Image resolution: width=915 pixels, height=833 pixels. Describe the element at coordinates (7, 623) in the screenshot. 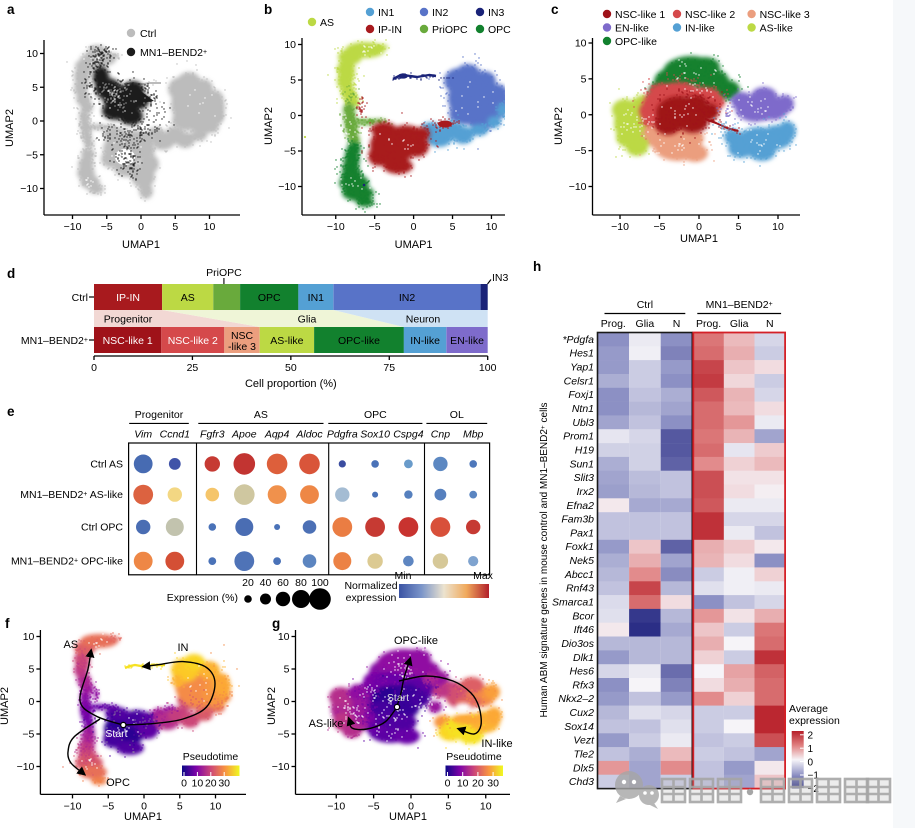

I see `svg-text: f` at that location.